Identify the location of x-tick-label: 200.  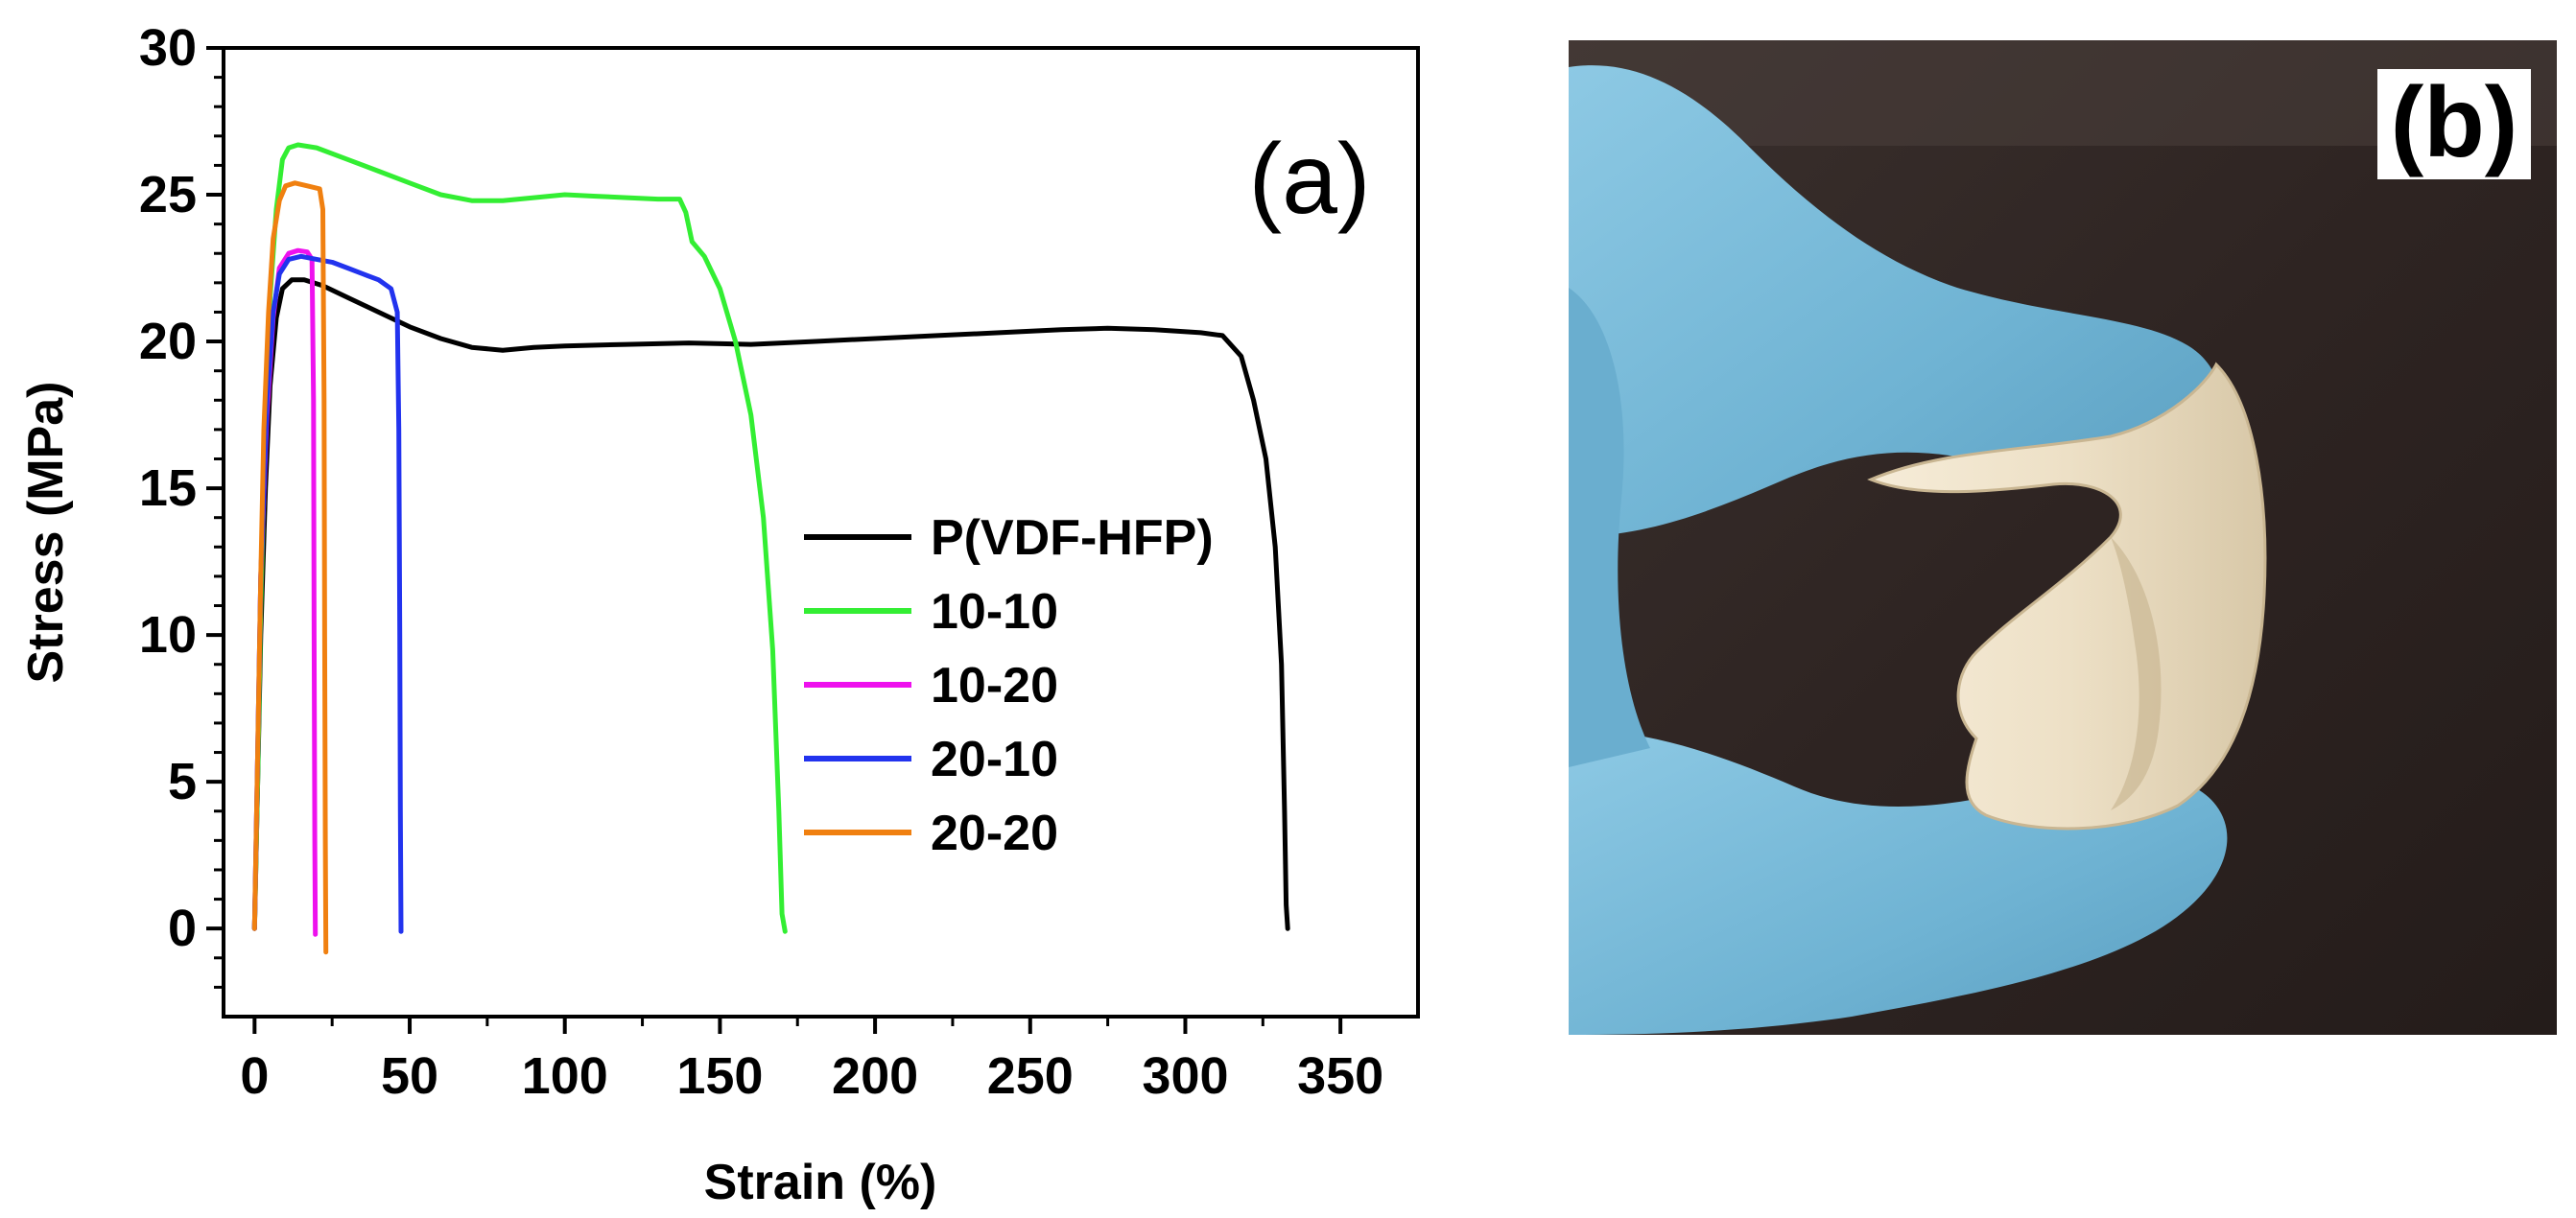
(875, 1076).